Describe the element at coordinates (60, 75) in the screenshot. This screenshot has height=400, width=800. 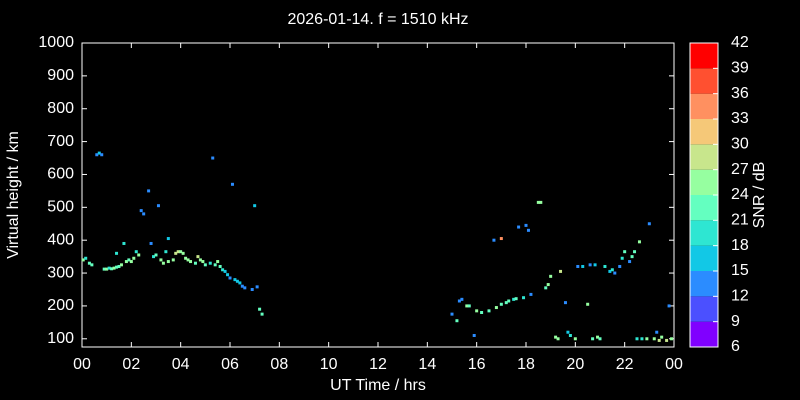
I see `y-tick-label: 900` at that location.